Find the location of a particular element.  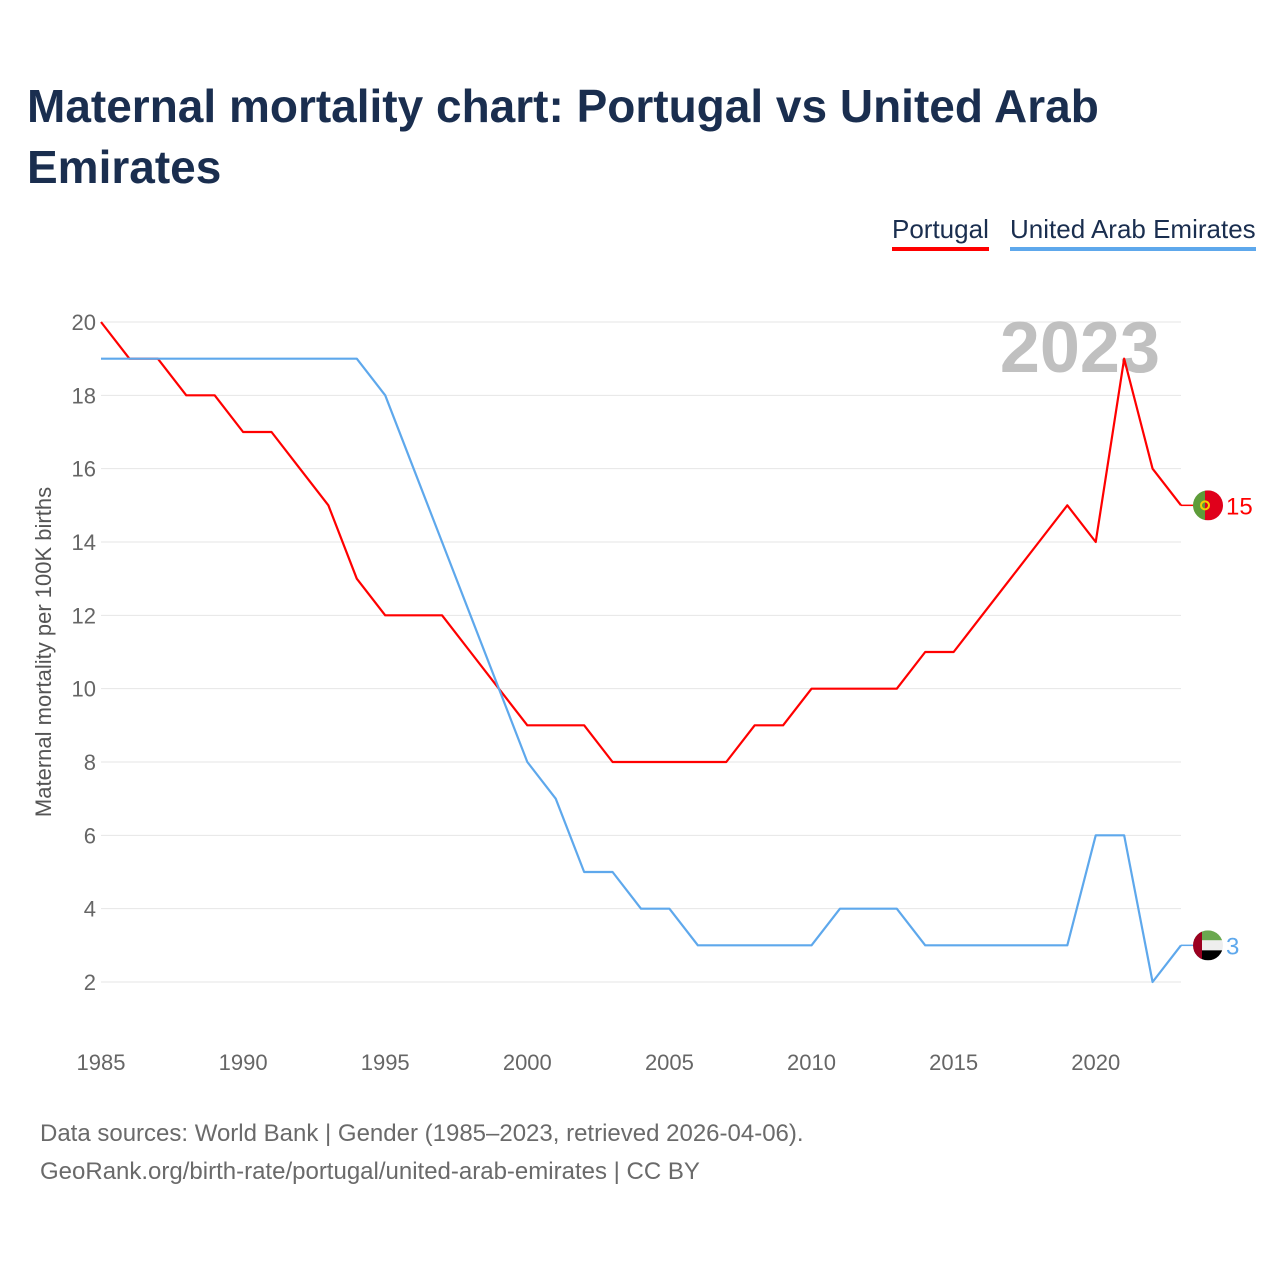

uae-flag-icon is located at coordinates (1208, 945).